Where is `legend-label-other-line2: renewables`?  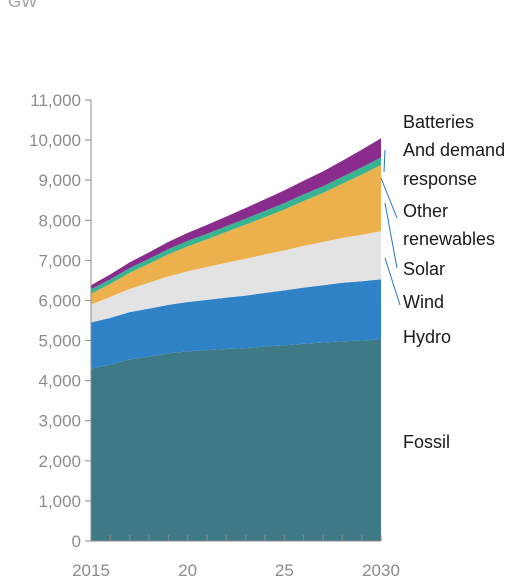 legend-label-other-line2: renewables is located at coordinates (449, 239).